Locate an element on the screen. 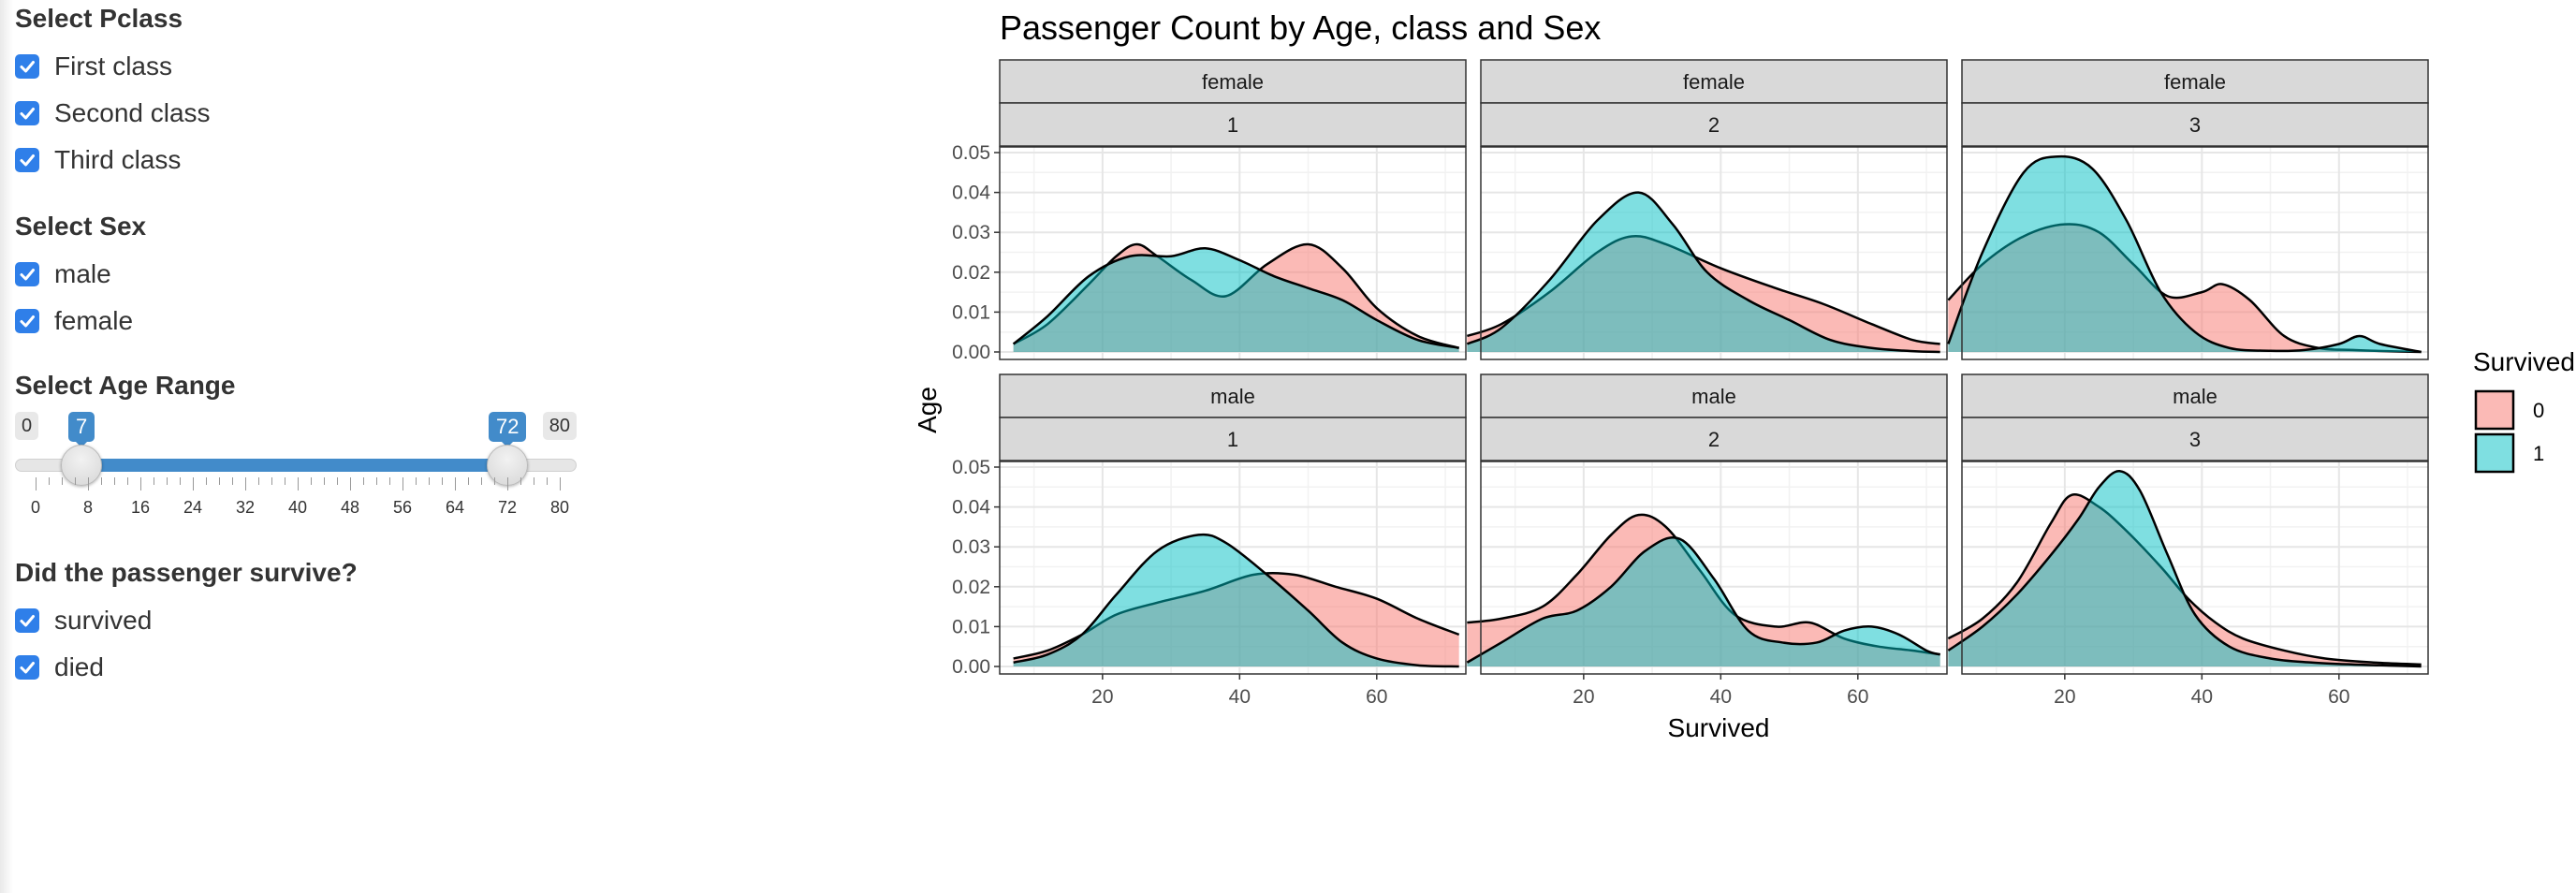 This screenshot has height=893, width=2576. pclass-second-class-checkbox: Second class is located at coordinates (113, 113).